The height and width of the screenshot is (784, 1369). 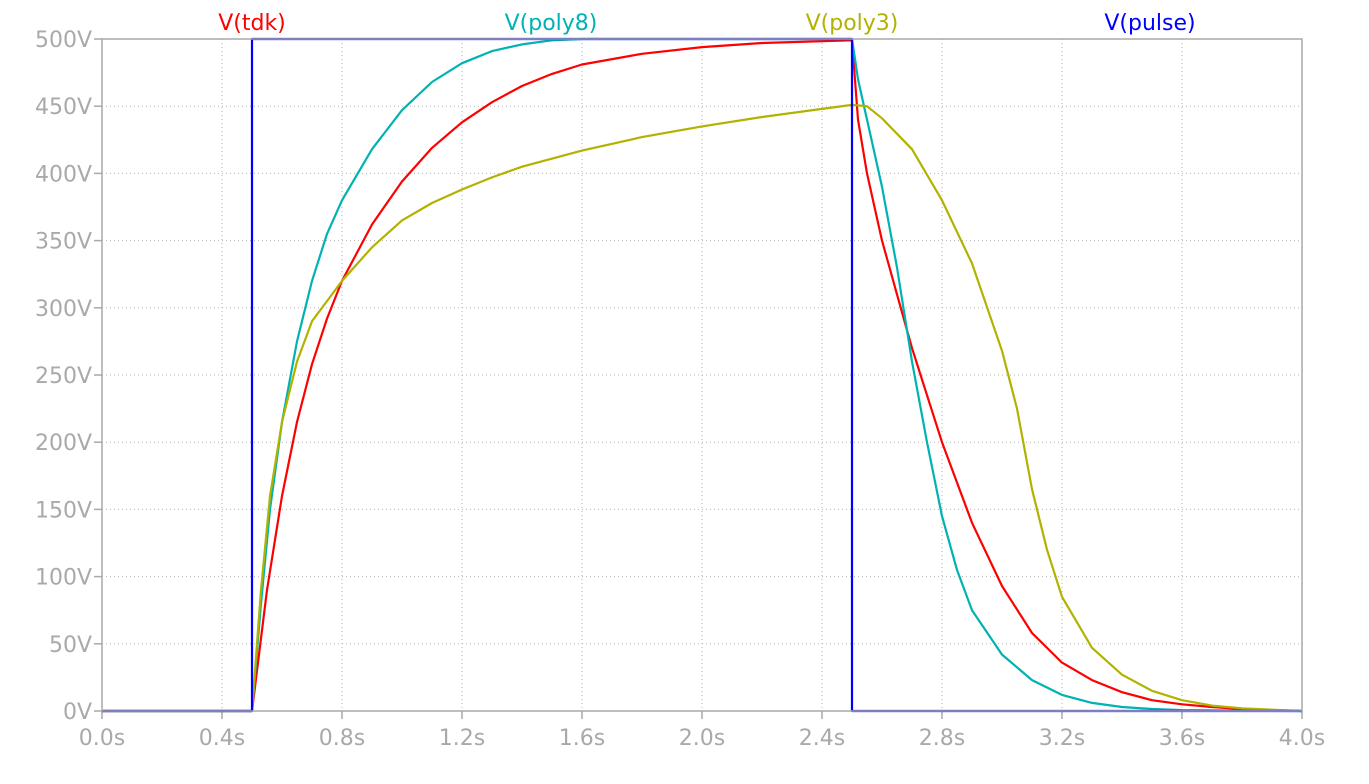 What do you see at coordinates (222, 738) in the screenshot?
I see `x-tick-label: 0.4s` at bounding box center [222, 738].